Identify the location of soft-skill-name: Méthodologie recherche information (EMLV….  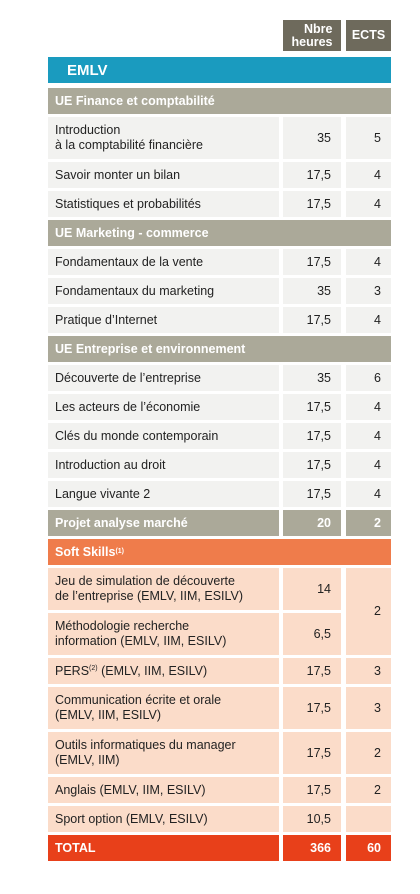
(141, 633).